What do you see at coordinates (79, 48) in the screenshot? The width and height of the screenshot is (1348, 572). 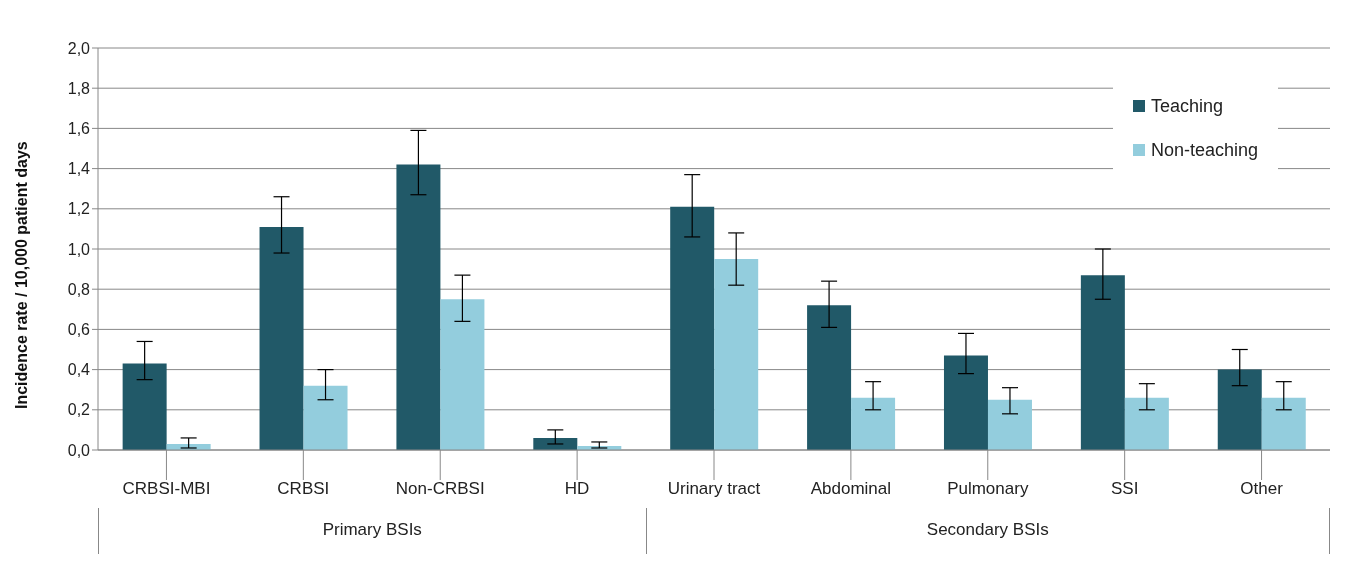 I see `y-tick-label: 2,0` at bounding box center [79, 48].